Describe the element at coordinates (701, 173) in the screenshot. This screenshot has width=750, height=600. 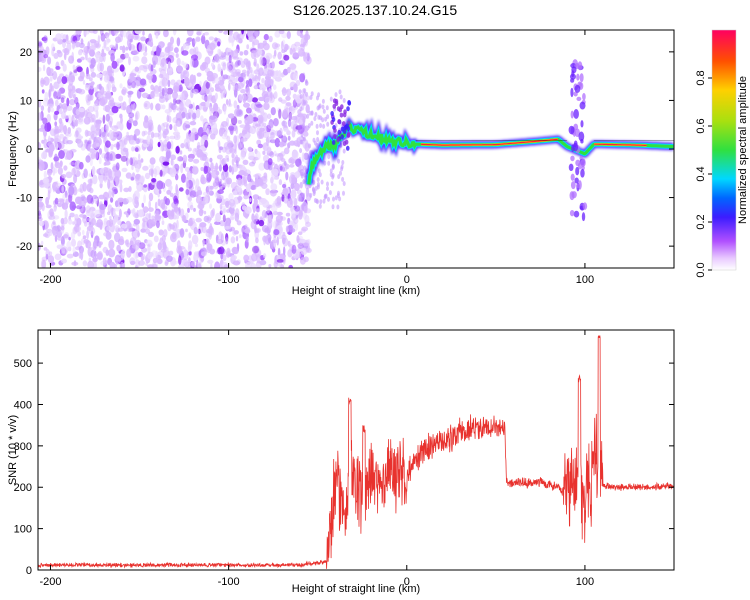
I see `colorbar-tick-label: 0.4` at that location.